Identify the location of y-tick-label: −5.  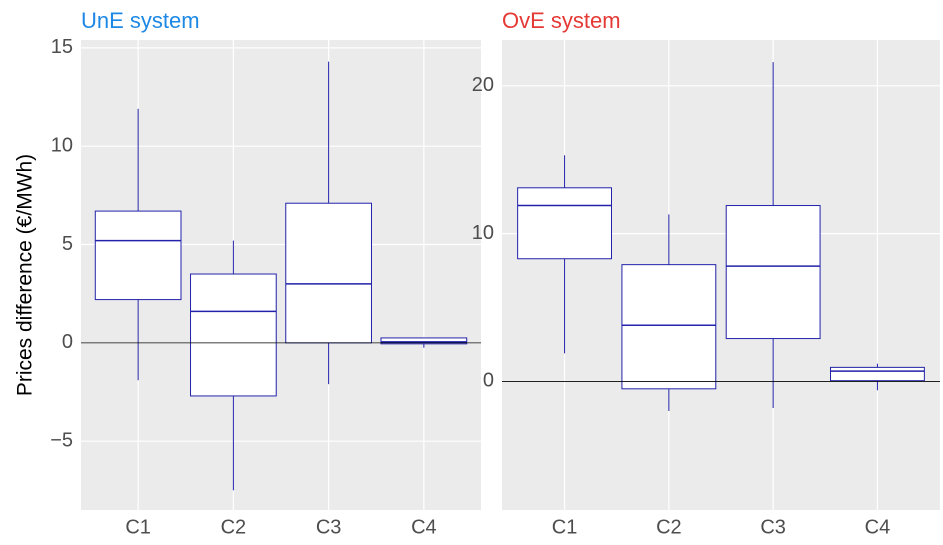
(61, 440).